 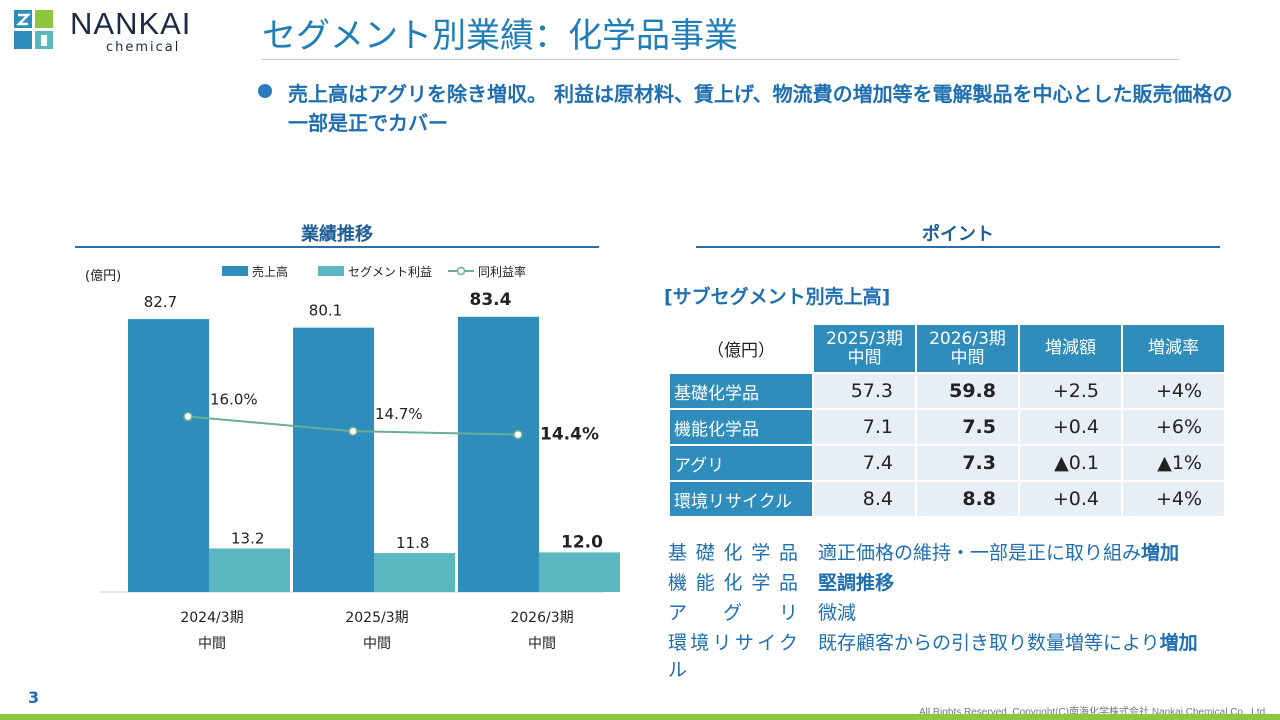 What do you see at coordinates (569, 435) in the screenshot?
I see `data-label-rate: 14.4%` at bounding box center [569, 435].